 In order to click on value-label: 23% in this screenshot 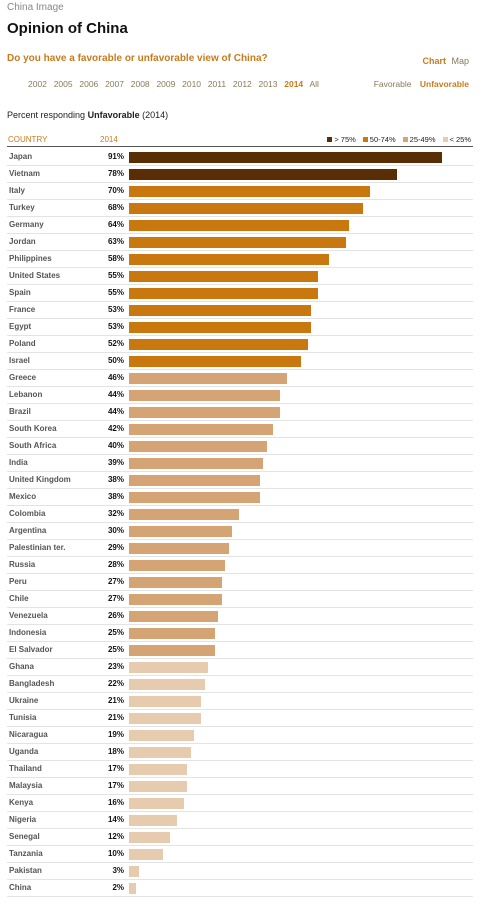, I will do `click(115, 666)`.